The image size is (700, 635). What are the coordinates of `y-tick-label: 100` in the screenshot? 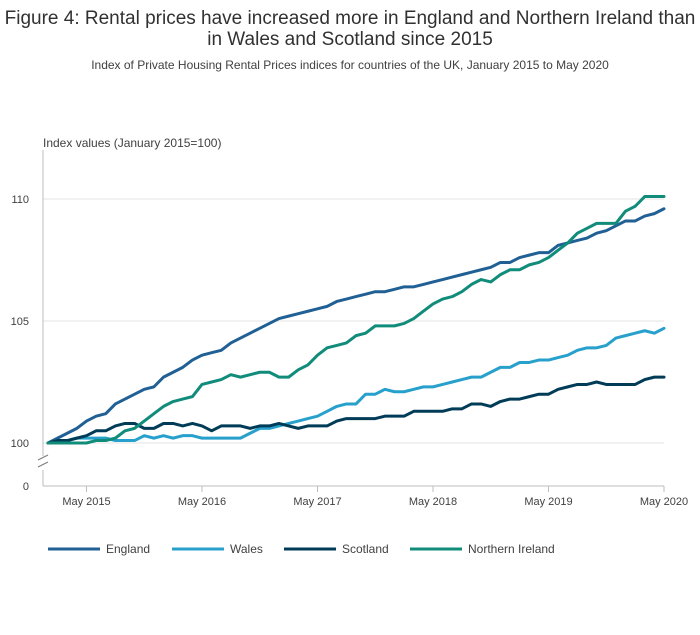 It's located at (20, 444).